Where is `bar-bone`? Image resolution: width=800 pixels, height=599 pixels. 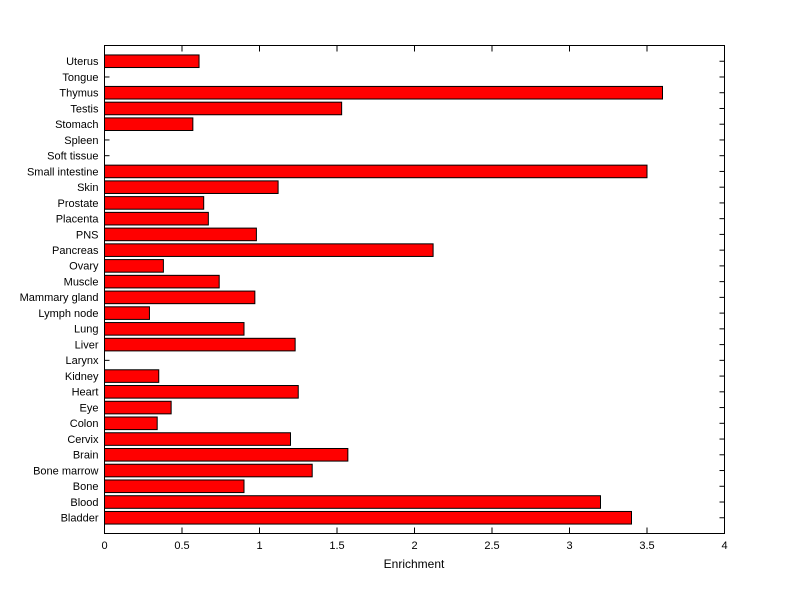
bar-bone is located at coordinates (174, 486).